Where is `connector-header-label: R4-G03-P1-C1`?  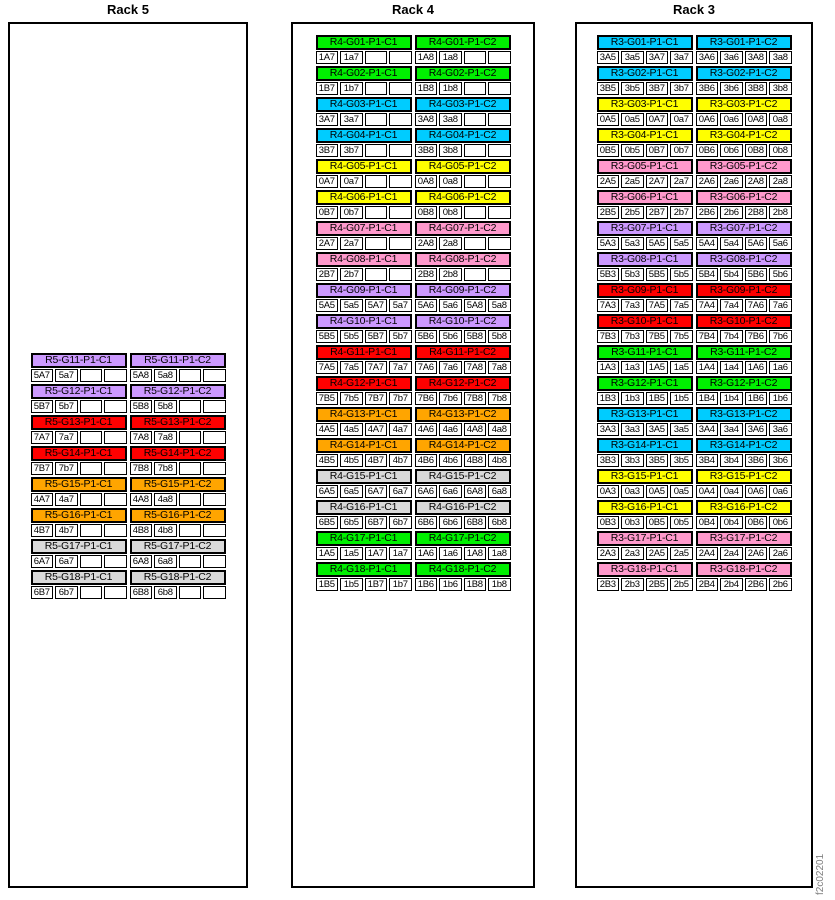 connector-header-label: R4-G03-P1-C1 is located at coordinates (363, 104).